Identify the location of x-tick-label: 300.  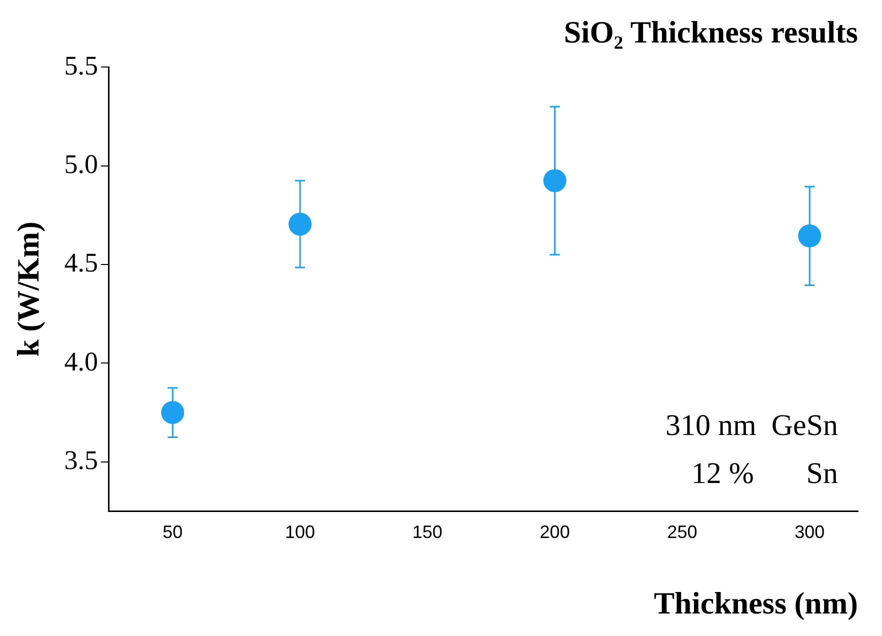
(809, 532).